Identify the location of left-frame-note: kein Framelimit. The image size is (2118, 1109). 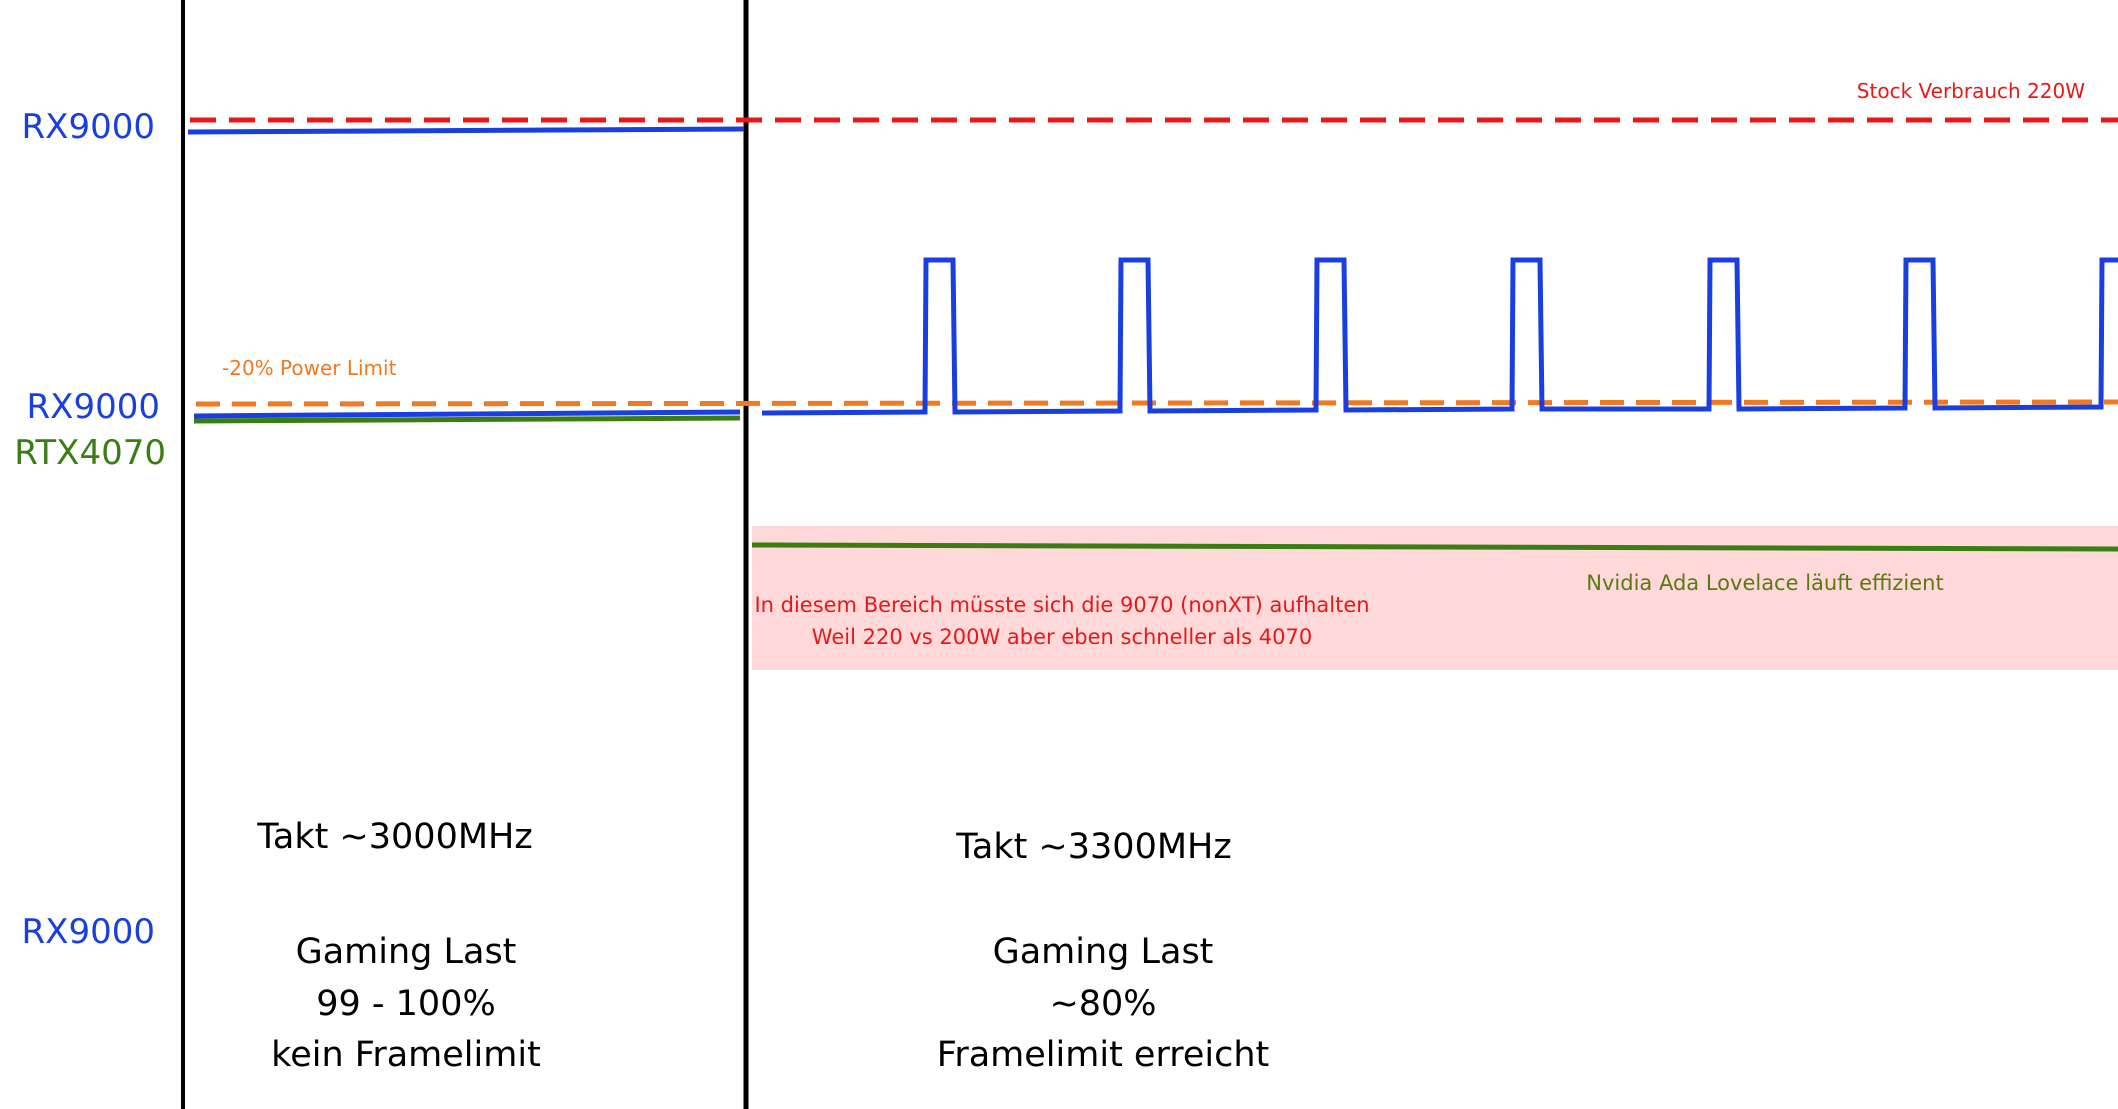
(406, 1055).